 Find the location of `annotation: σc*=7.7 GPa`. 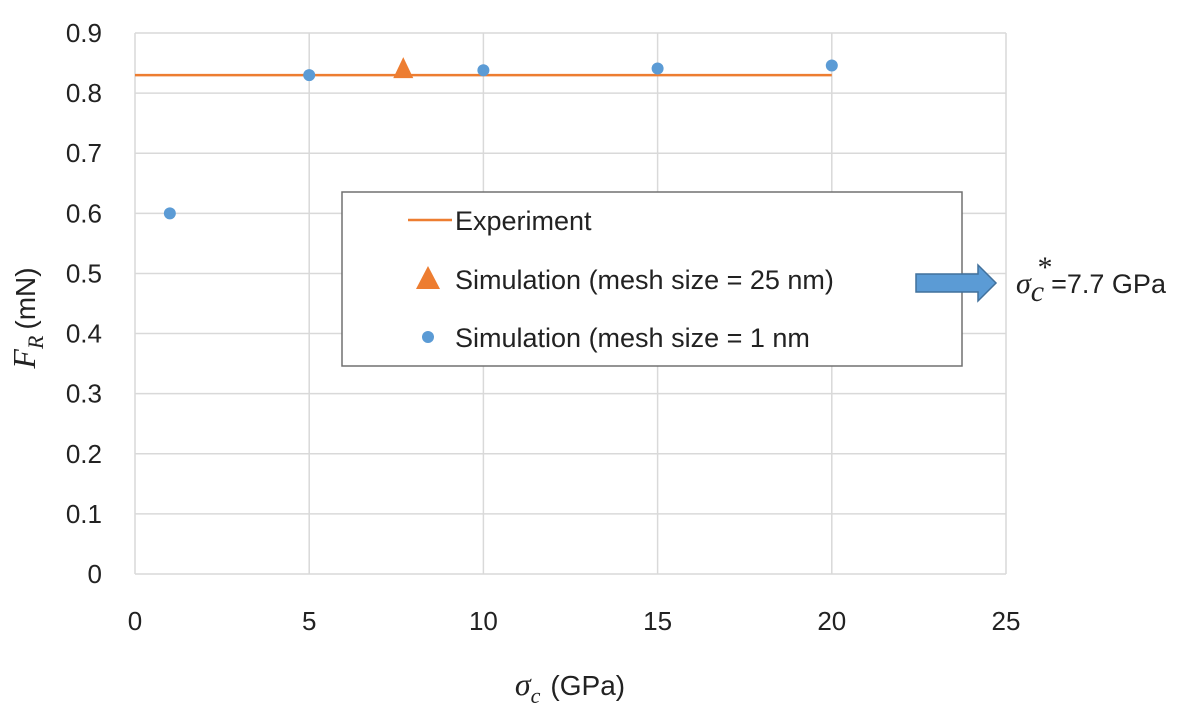

annotation: σc*=7.7 GPa is located at coordinates (1041, 279).